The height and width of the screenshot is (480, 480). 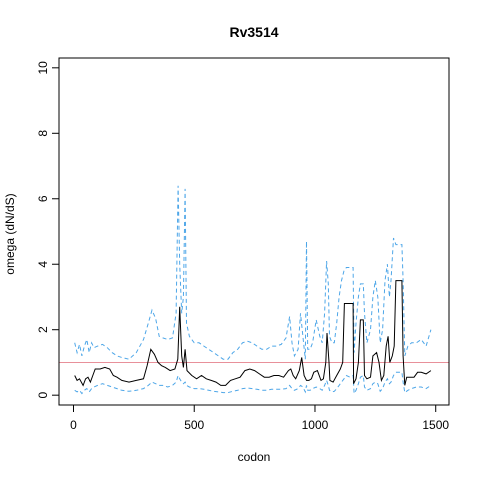 I want to click on y-tick-label: 10, so click(x=43, y=68).